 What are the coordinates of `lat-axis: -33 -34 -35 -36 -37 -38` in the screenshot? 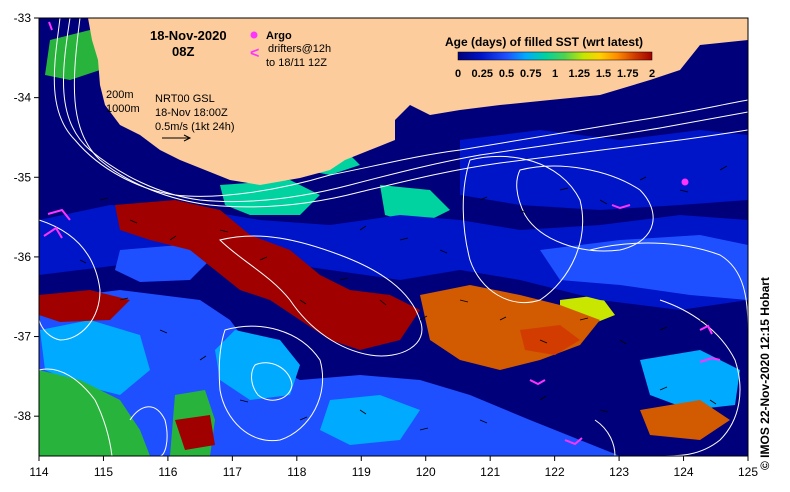 It's located at (26, 217).